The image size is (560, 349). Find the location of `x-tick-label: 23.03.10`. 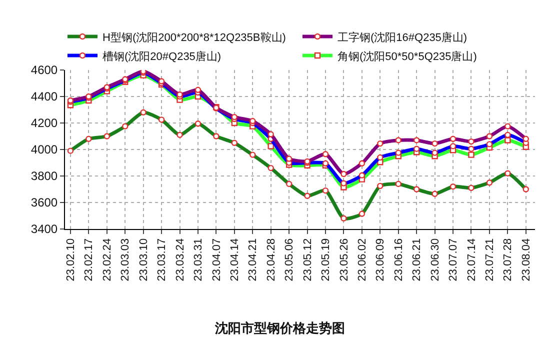

x-tick-label: 23.03.10 is located at coordinates (144, 260).